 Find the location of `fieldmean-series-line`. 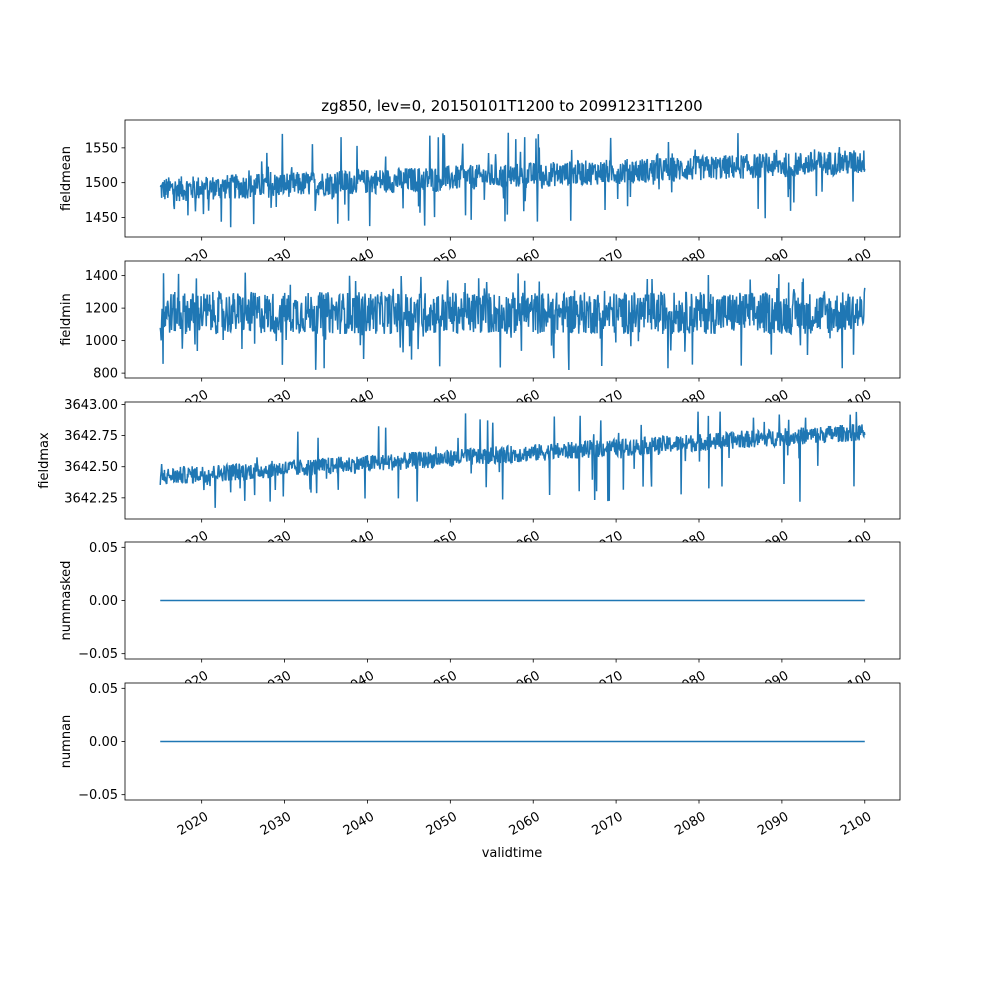

fieldmean-series-line is located at coordinates (512, 180).